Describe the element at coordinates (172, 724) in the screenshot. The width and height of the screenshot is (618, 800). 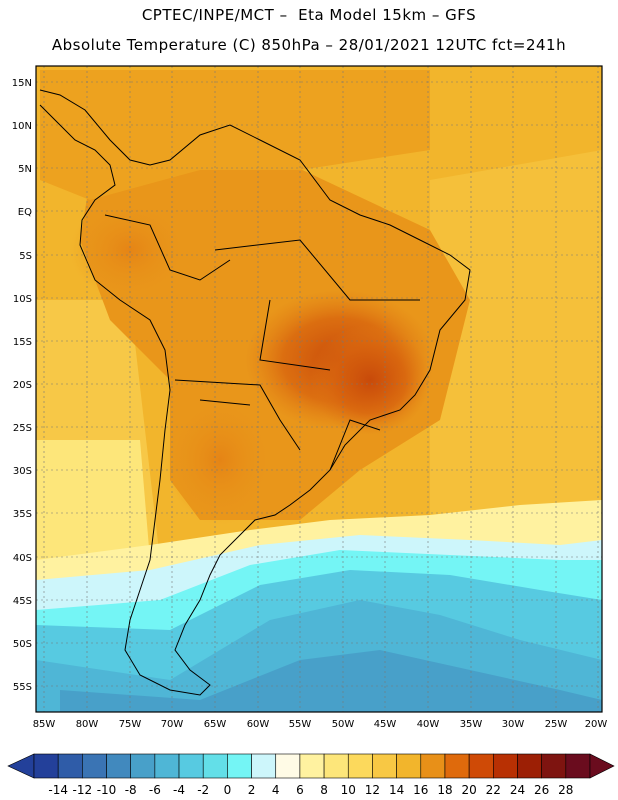
I see `lon-label: 70W` at that location.